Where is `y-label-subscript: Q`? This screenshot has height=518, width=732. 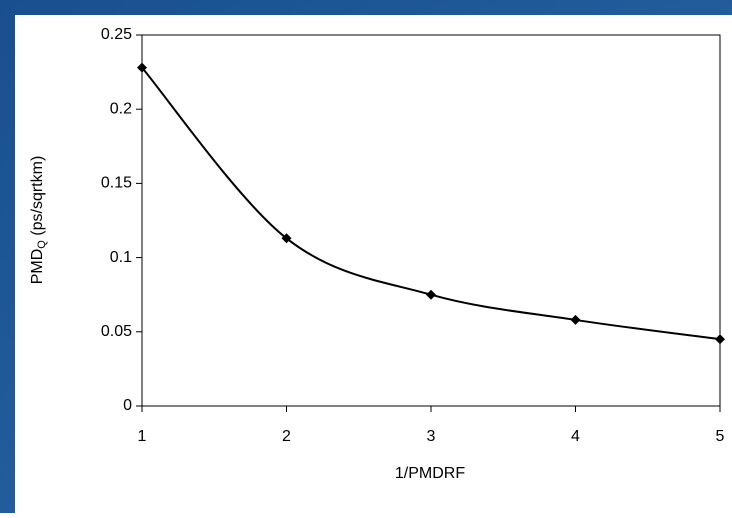 y-label-subscript: Q is located at coordinates (42, 244).